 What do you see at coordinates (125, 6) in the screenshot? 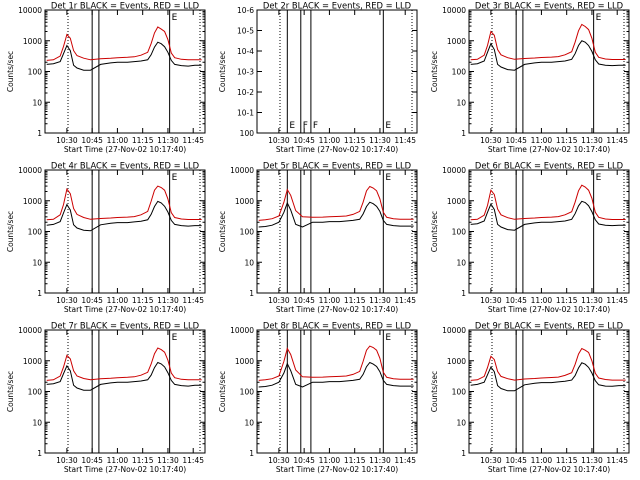
I see `chart-title: Det 1r BLACK = Events, RED = LLD` at bounding box center [125, 6].